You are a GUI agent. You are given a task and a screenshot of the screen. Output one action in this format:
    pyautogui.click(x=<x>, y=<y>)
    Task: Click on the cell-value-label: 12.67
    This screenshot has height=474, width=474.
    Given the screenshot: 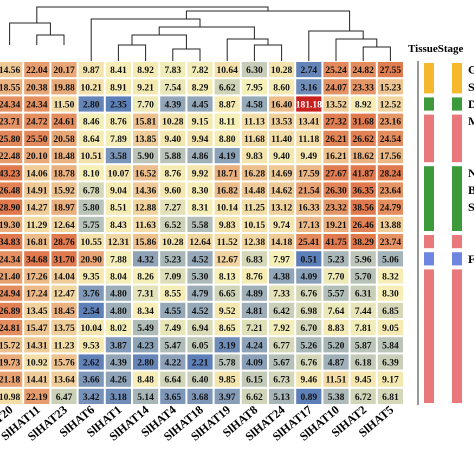 What is the action you would take?
    pyautogui.click(x=228, y=260)
    